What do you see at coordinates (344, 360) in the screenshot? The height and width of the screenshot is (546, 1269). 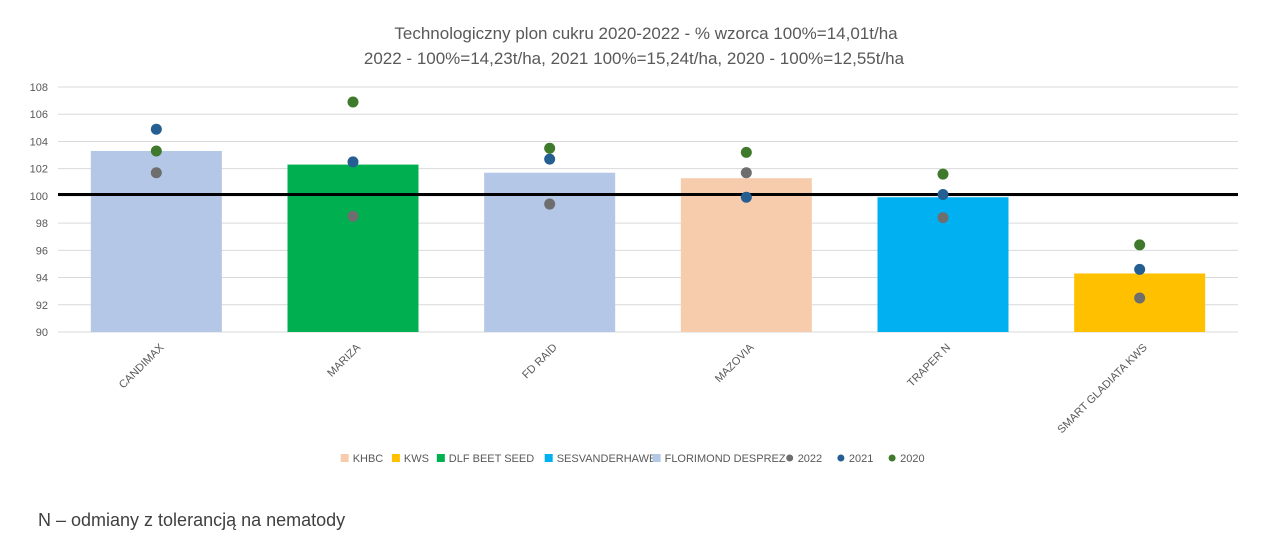 I see `x-tick-label: MARIZA` at bounding box center [344, 360].